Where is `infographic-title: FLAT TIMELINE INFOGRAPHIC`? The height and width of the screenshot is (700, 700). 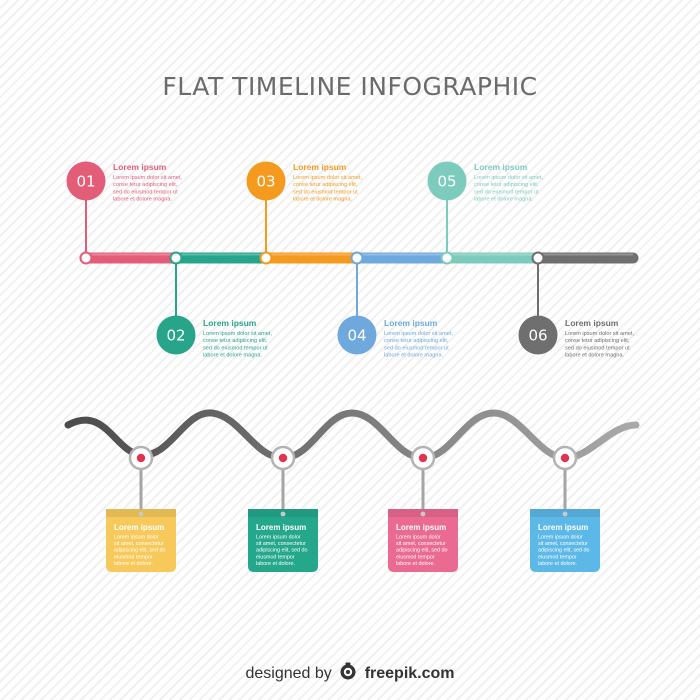
infographic-title: FLAT TIMELINE INFOGRAPHIC is located at coordinates (350, 86).